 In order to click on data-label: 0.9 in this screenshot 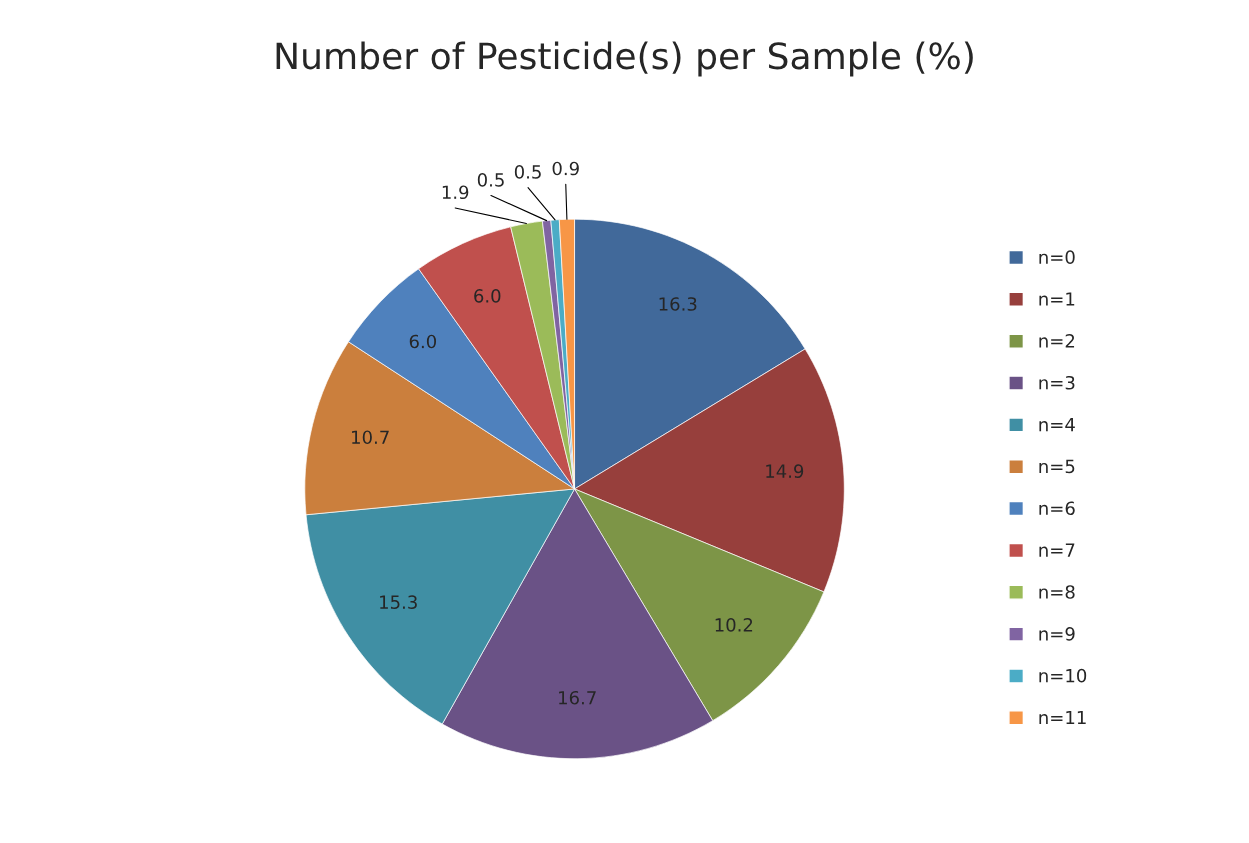, I will do `click(565, 168)`.